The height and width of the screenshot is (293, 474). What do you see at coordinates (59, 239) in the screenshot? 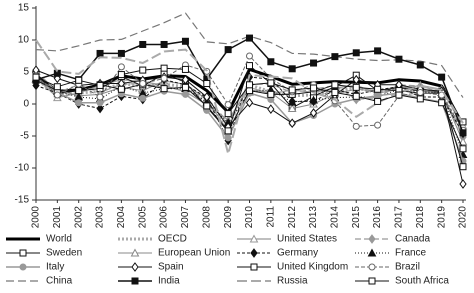
I see `legend-label: World` at bounding box center [59, 239].